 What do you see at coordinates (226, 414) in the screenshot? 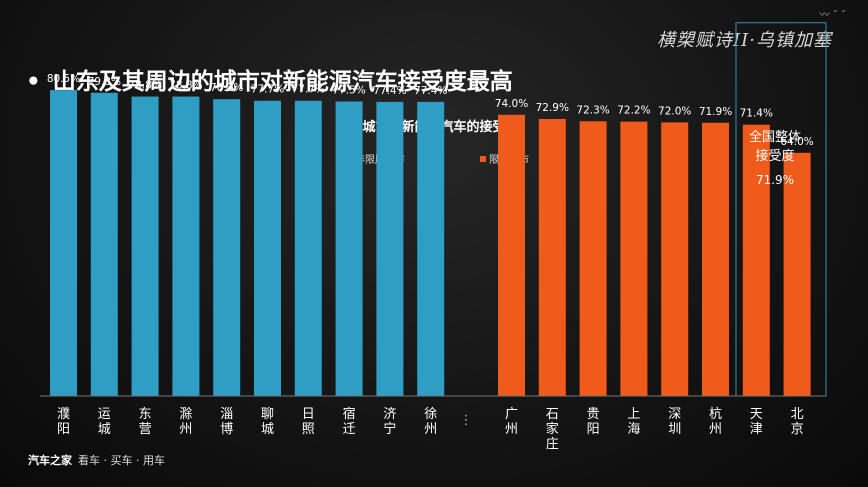
I see `category-label: 淄` at bounding box center [226, 414].